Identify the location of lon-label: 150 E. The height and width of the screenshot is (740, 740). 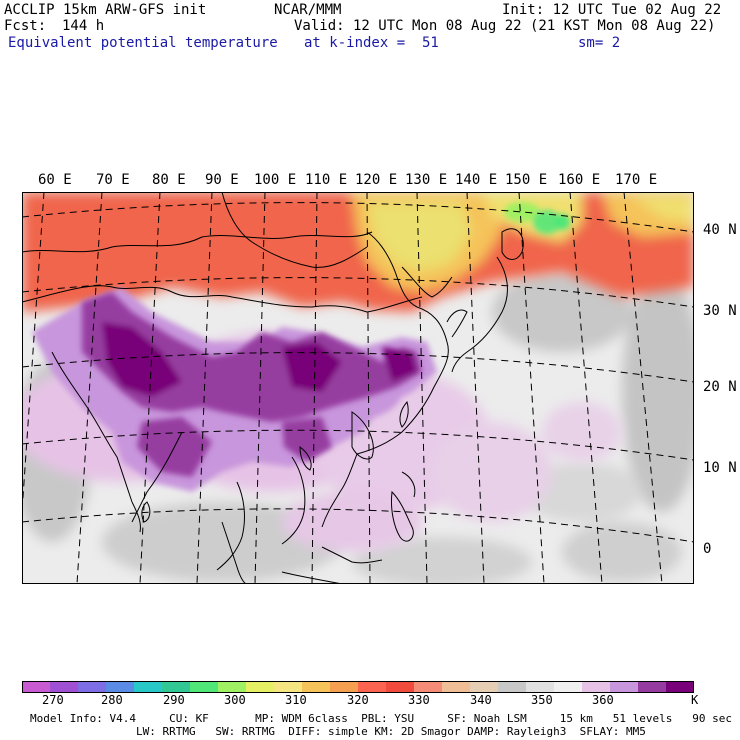
(526, 180).